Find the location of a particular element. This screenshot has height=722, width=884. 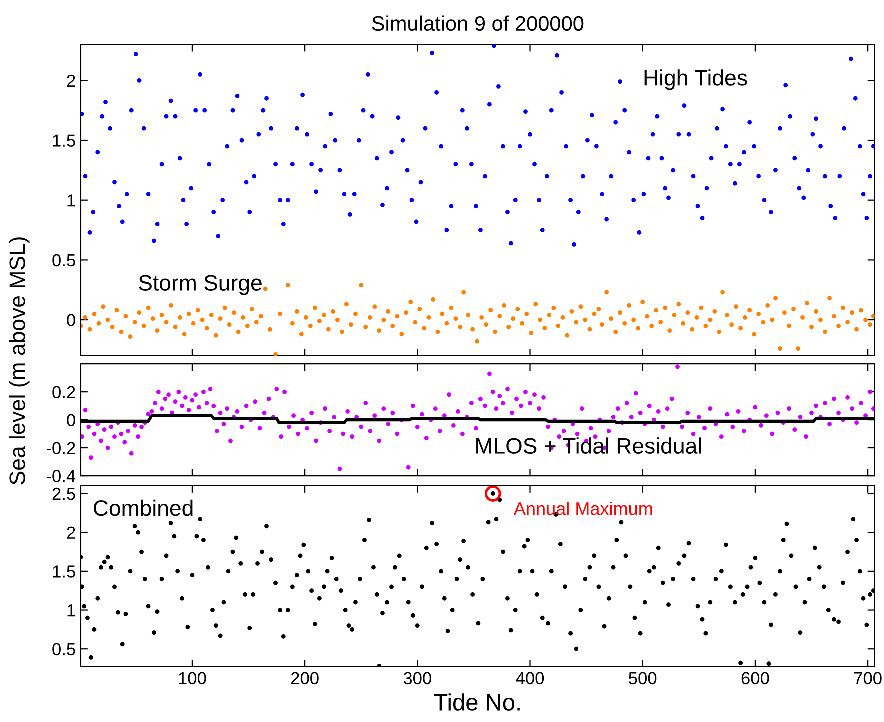

chart-title: Simulation 9 of 200000 is located at coordinates (478, 24).